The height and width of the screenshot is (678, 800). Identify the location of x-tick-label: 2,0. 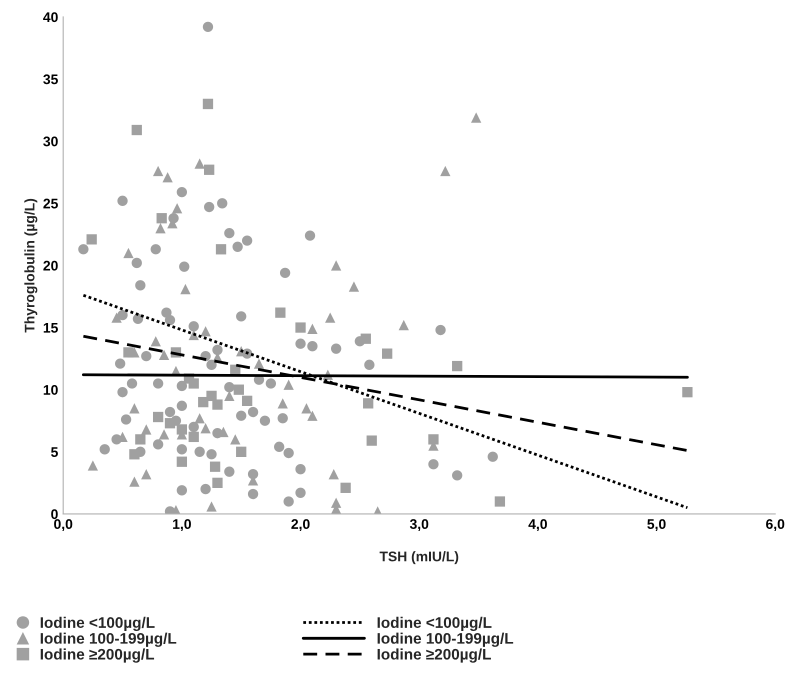
(300, 525).